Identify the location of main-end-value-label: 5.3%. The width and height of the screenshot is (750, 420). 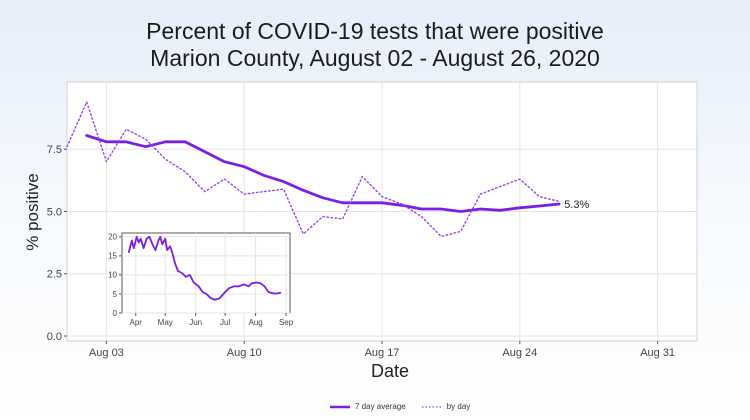
(576, 205).